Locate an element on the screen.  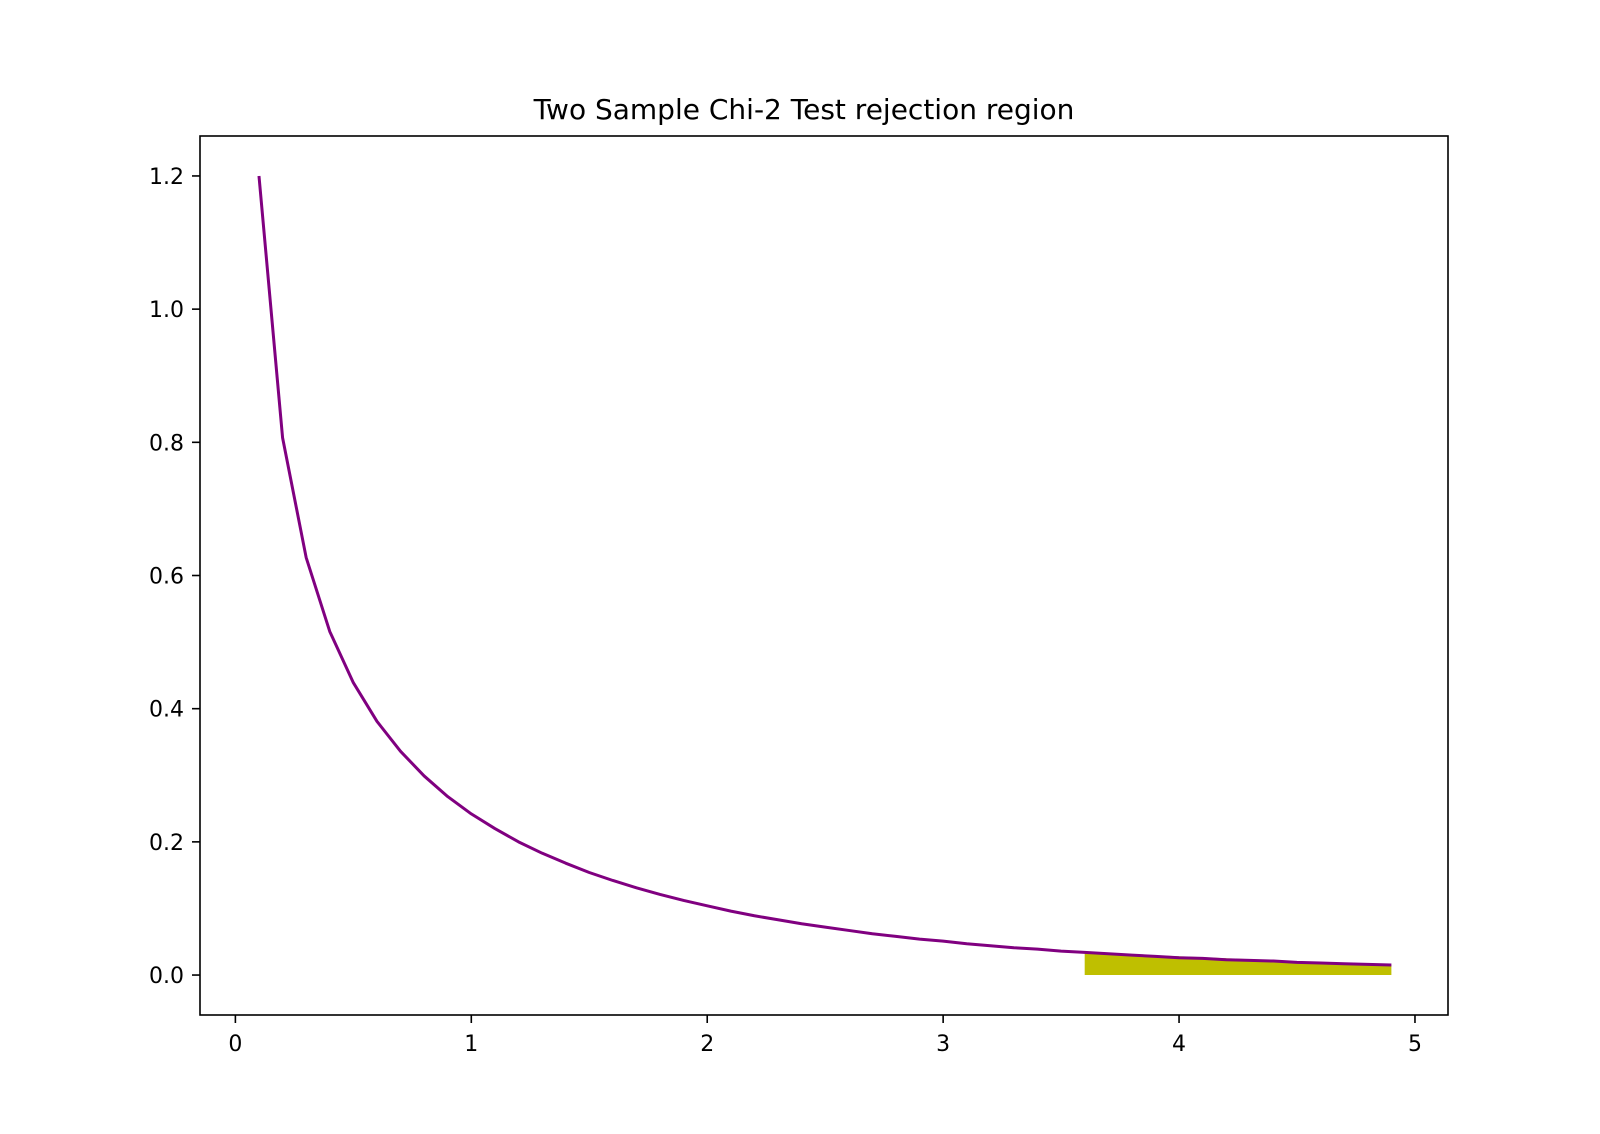
x-tick-label: 2 is located at coordinates (707, 1044).